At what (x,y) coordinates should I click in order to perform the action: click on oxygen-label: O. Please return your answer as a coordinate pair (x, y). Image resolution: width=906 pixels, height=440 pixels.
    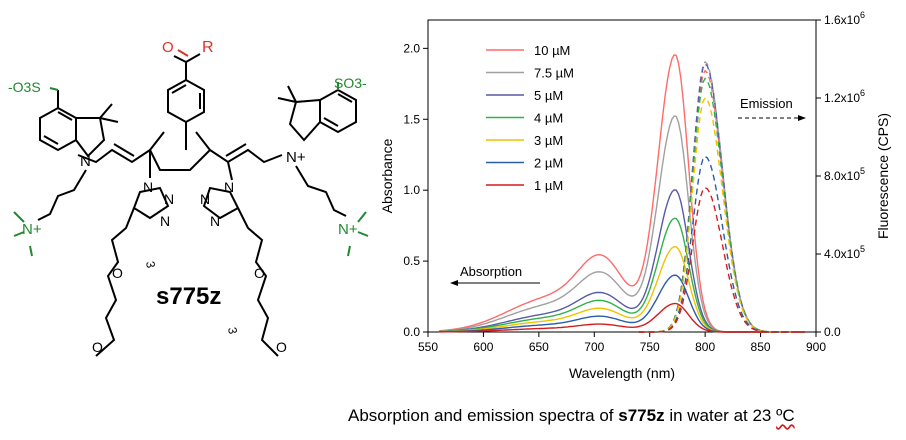
    Looking at the image, I should click on (168, 47).